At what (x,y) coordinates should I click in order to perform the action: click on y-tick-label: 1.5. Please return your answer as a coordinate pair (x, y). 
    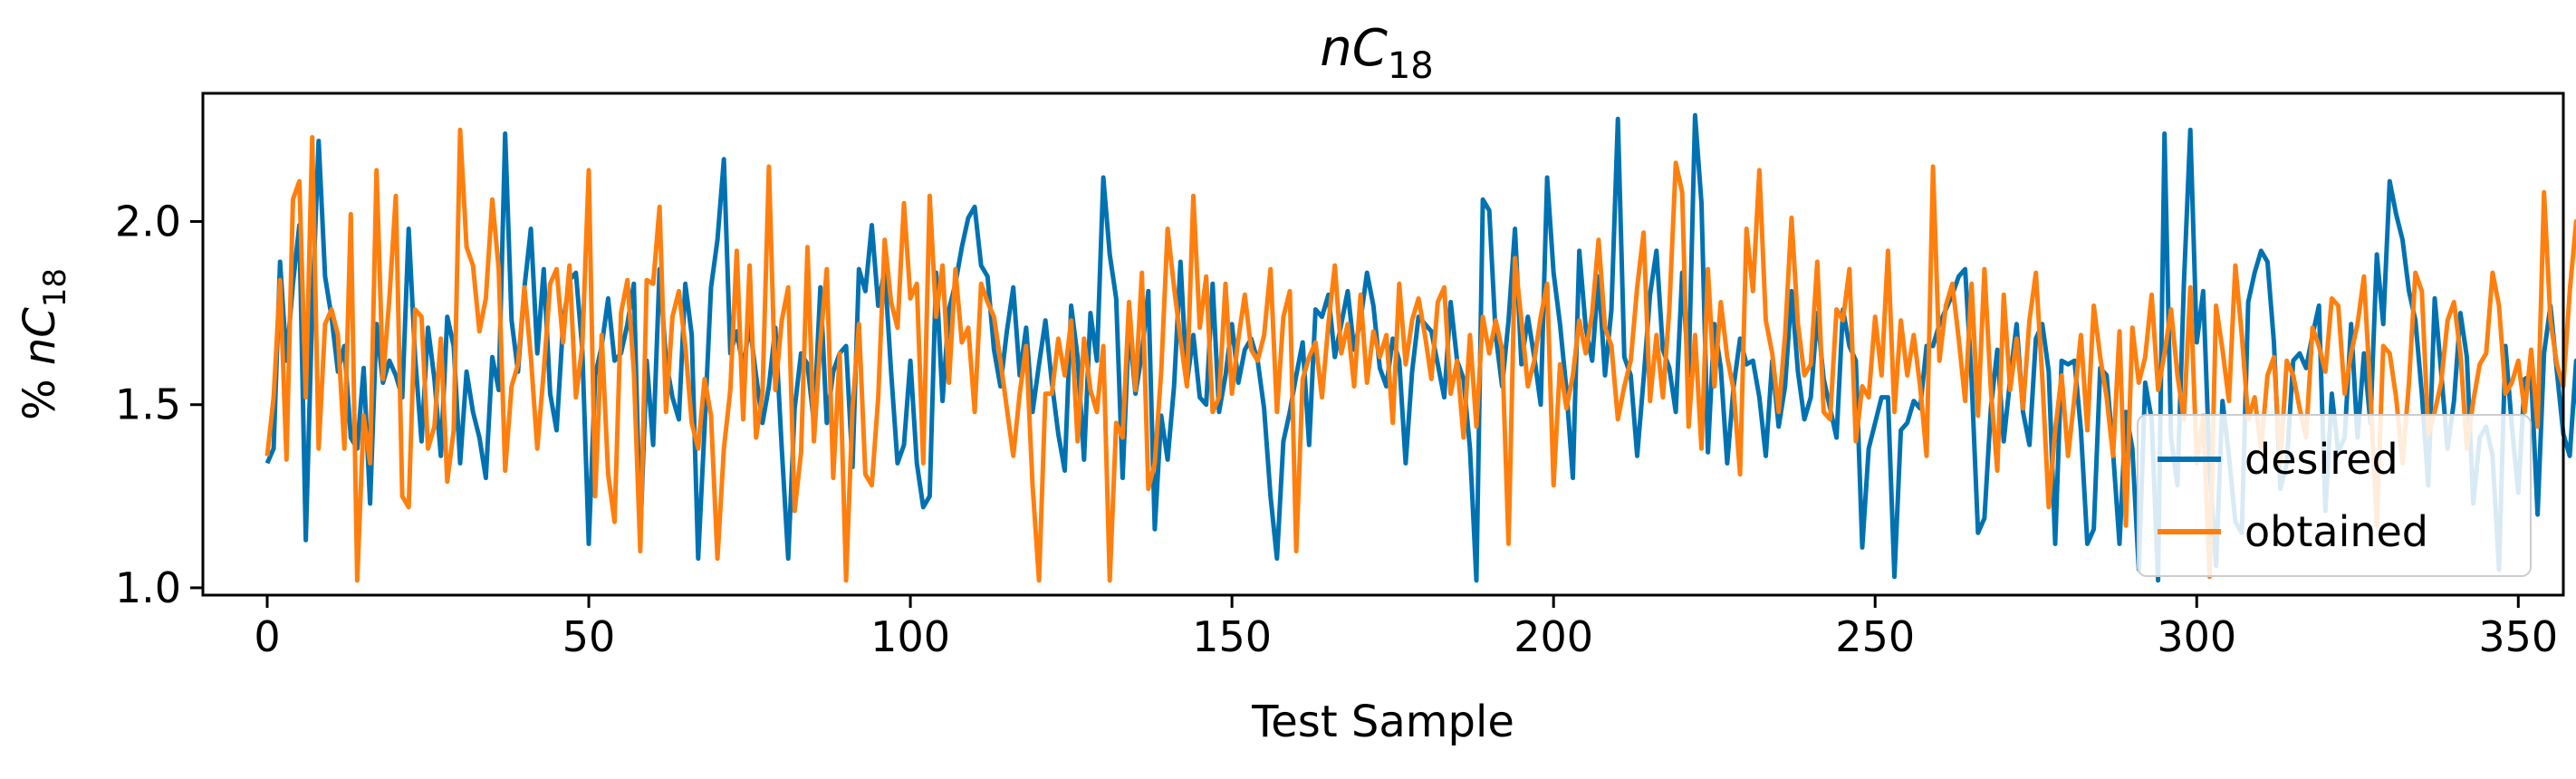
    Looking at the image, I should click on (148, 404).